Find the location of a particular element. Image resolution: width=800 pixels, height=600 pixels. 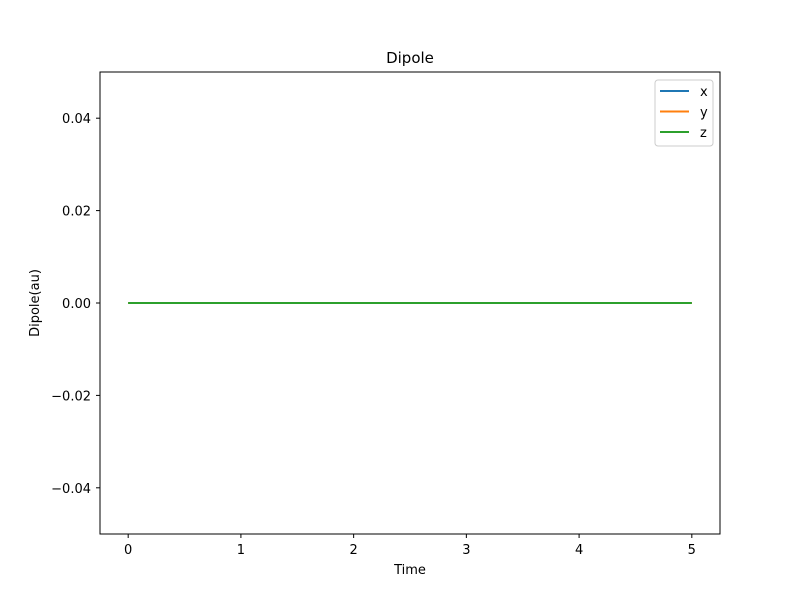

legend-box is located at coordinates (684, 113).